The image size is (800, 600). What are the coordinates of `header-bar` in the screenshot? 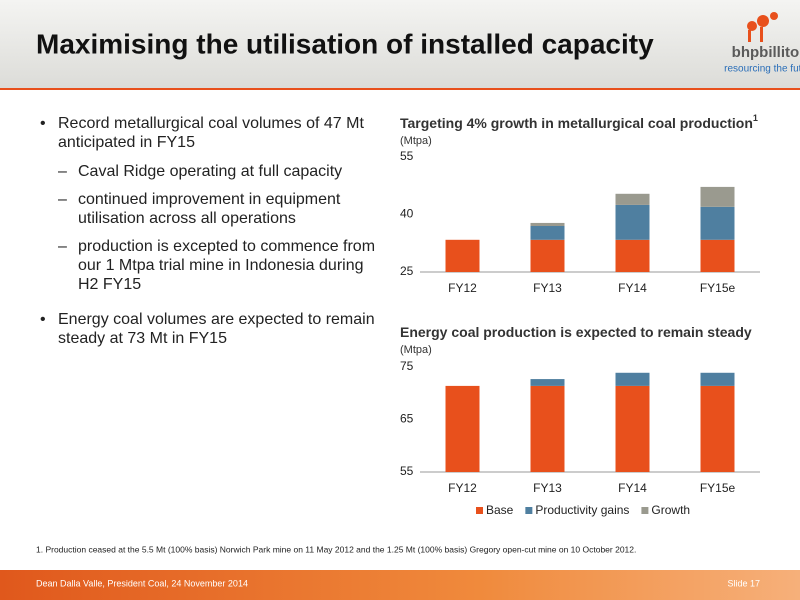 It's located at (400, 44).